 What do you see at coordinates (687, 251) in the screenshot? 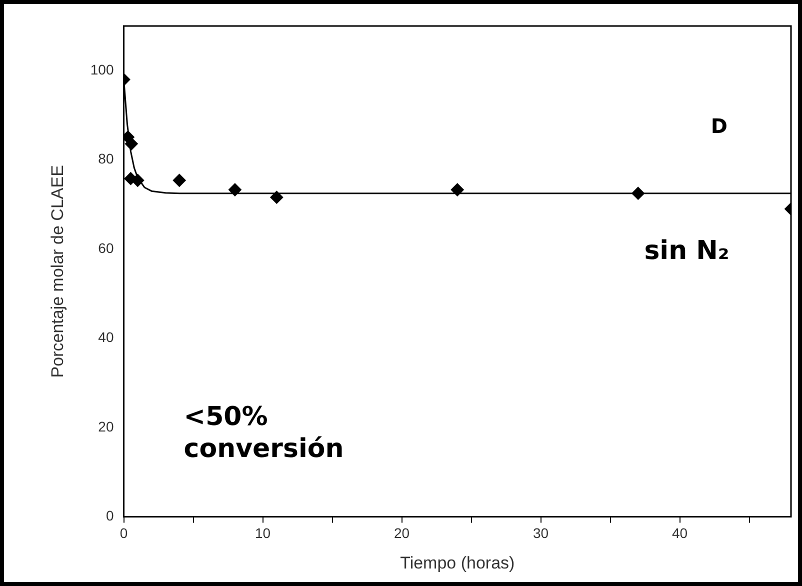
I see `annotation: sin N₂` at bounding box center [687, 251].